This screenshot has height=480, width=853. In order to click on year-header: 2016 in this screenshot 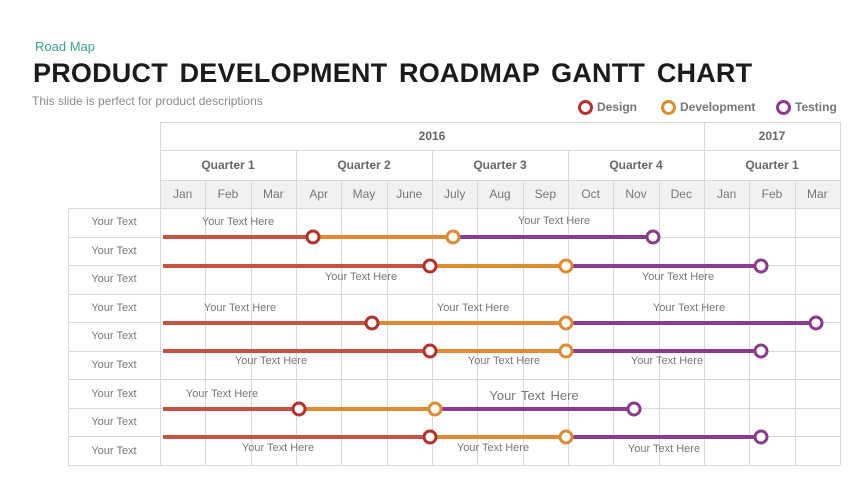, I will do `click(432, 136)`.